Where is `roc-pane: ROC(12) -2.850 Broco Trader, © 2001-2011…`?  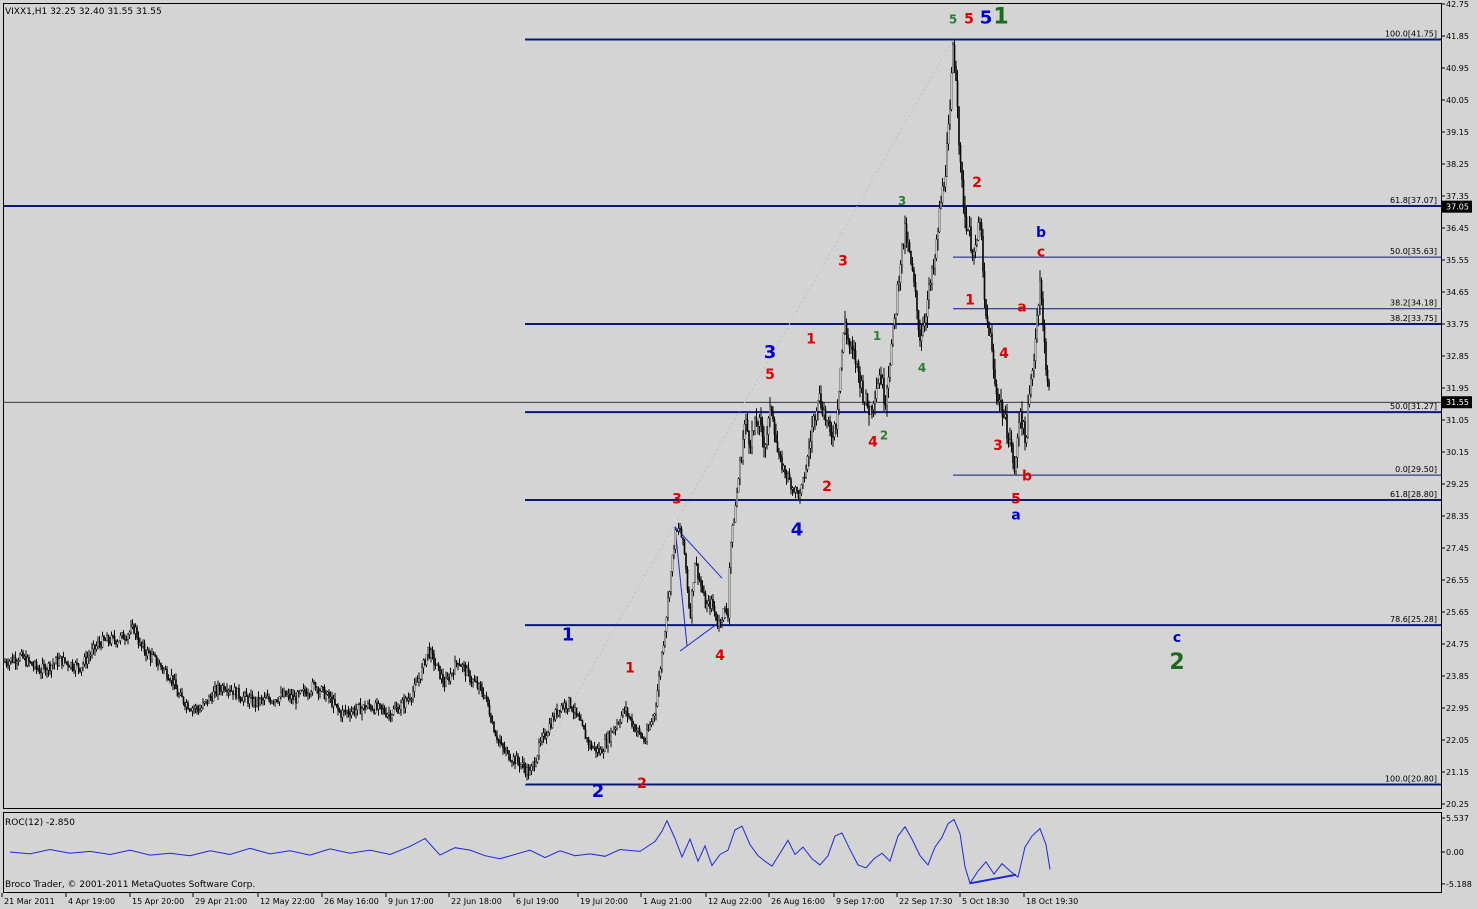 roc-pane: ROC(12) -2.850 Broco Trader, © 2001-2011… is located at coordinates (528, 854).